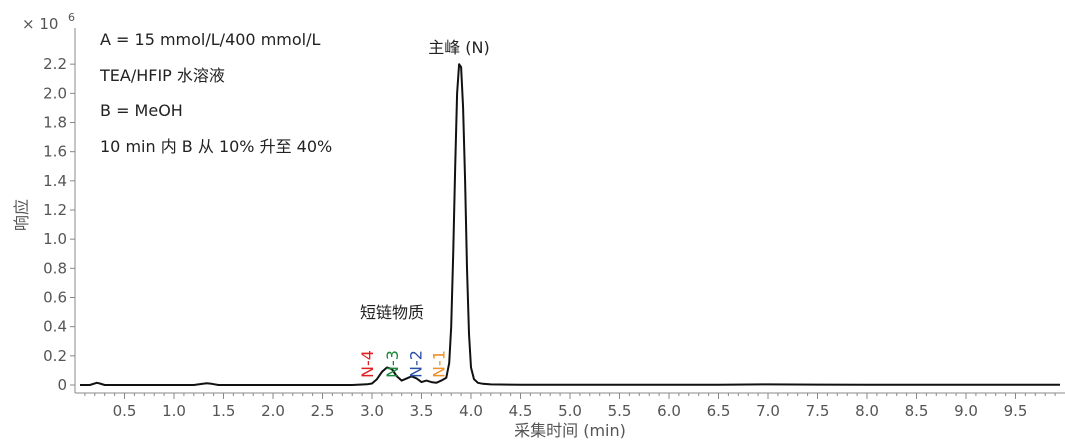 The height and width of the screenshot is (443, 1065). I want to click on peak-label-n-1: N-1, so click(438, 364).